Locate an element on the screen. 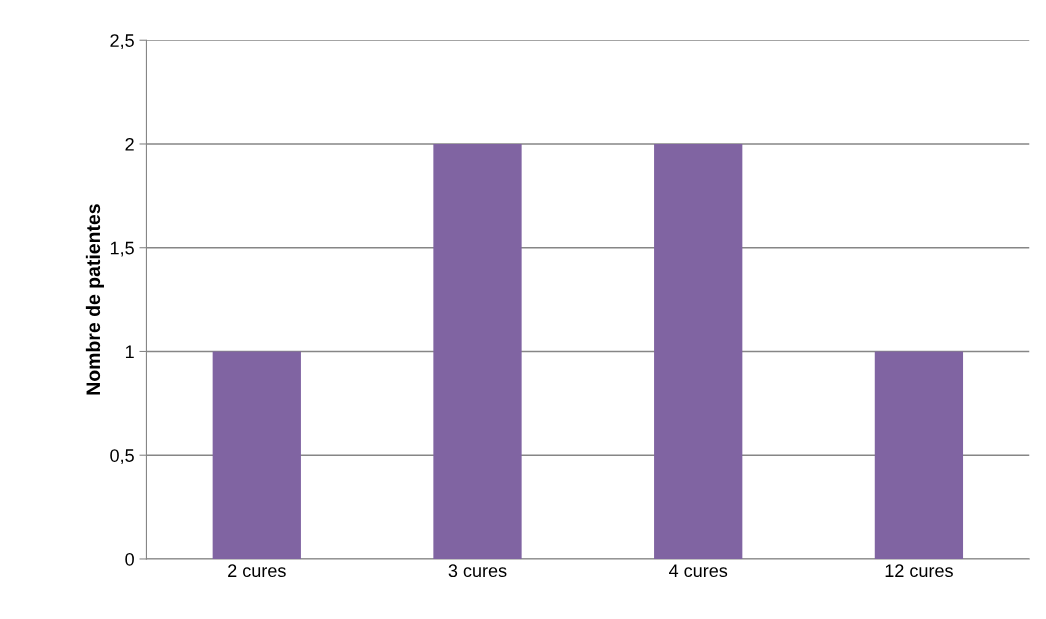 The image size is (1046, 619). y-tick-label: 0 is located at coordinates (129, 559).